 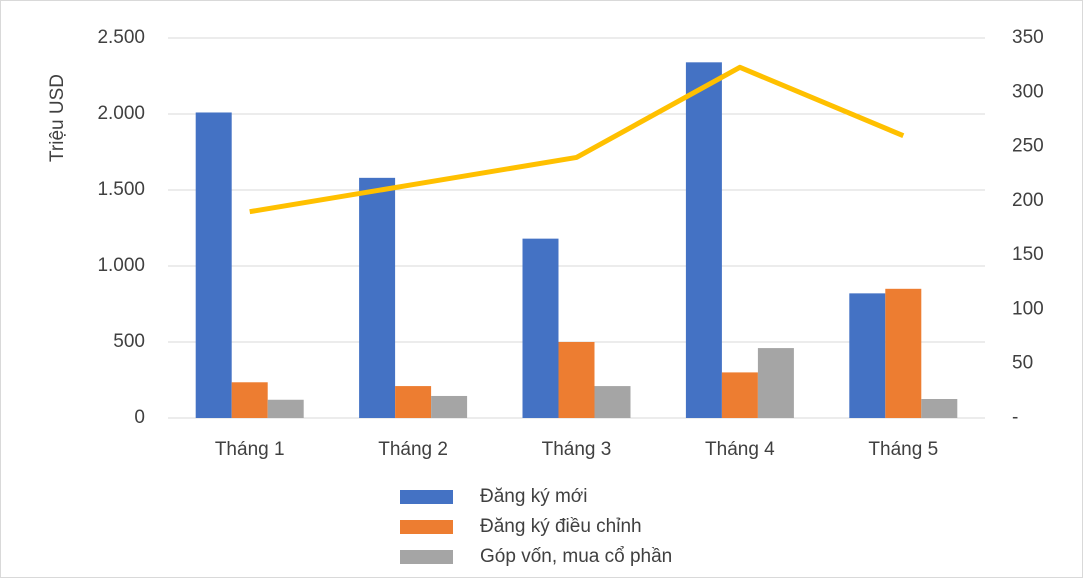 I want to click on legend-label: Đăng ký điều chỉnh, so click(x=561, y=526).